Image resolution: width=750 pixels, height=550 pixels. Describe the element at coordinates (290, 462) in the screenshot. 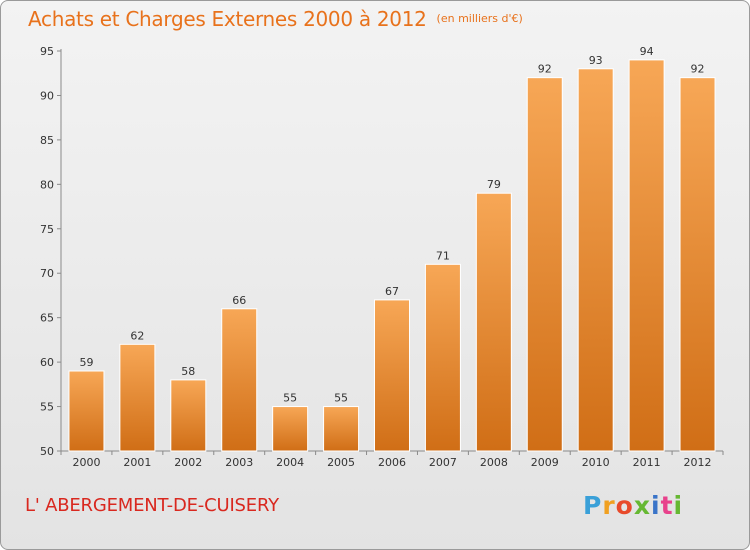

I see `x-tick-label: 2004` at that location.